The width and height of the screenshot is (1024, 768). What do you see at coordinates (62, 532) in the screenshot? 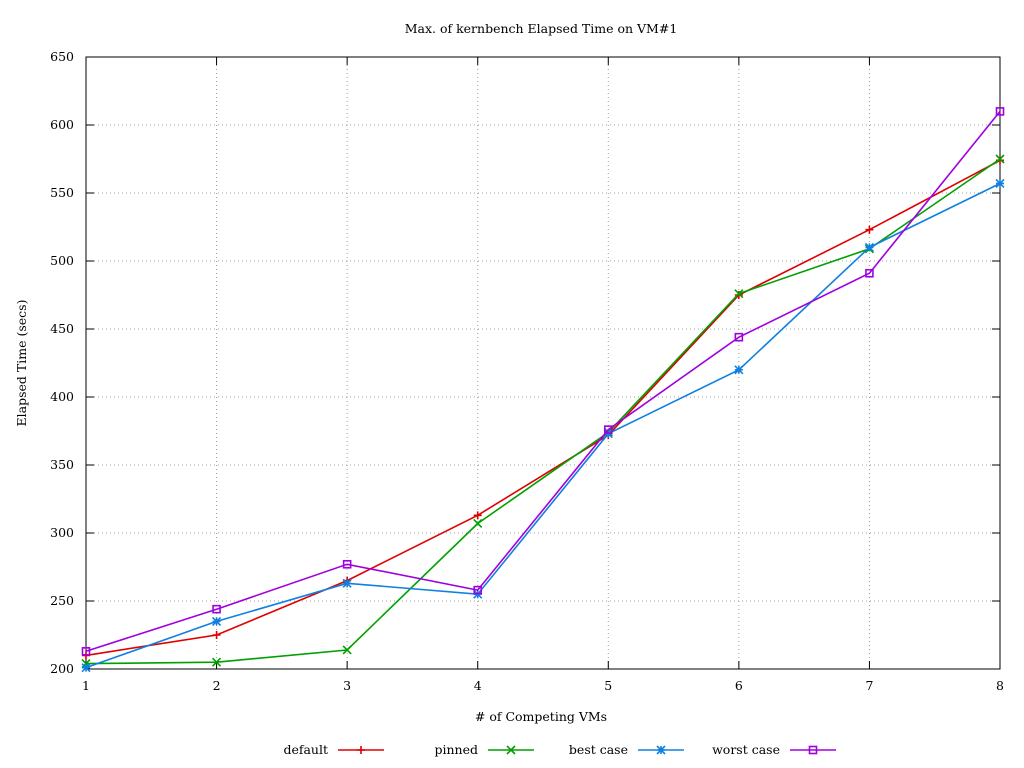
I see `y-tick-label: 300` at bounding box center [62, 532].